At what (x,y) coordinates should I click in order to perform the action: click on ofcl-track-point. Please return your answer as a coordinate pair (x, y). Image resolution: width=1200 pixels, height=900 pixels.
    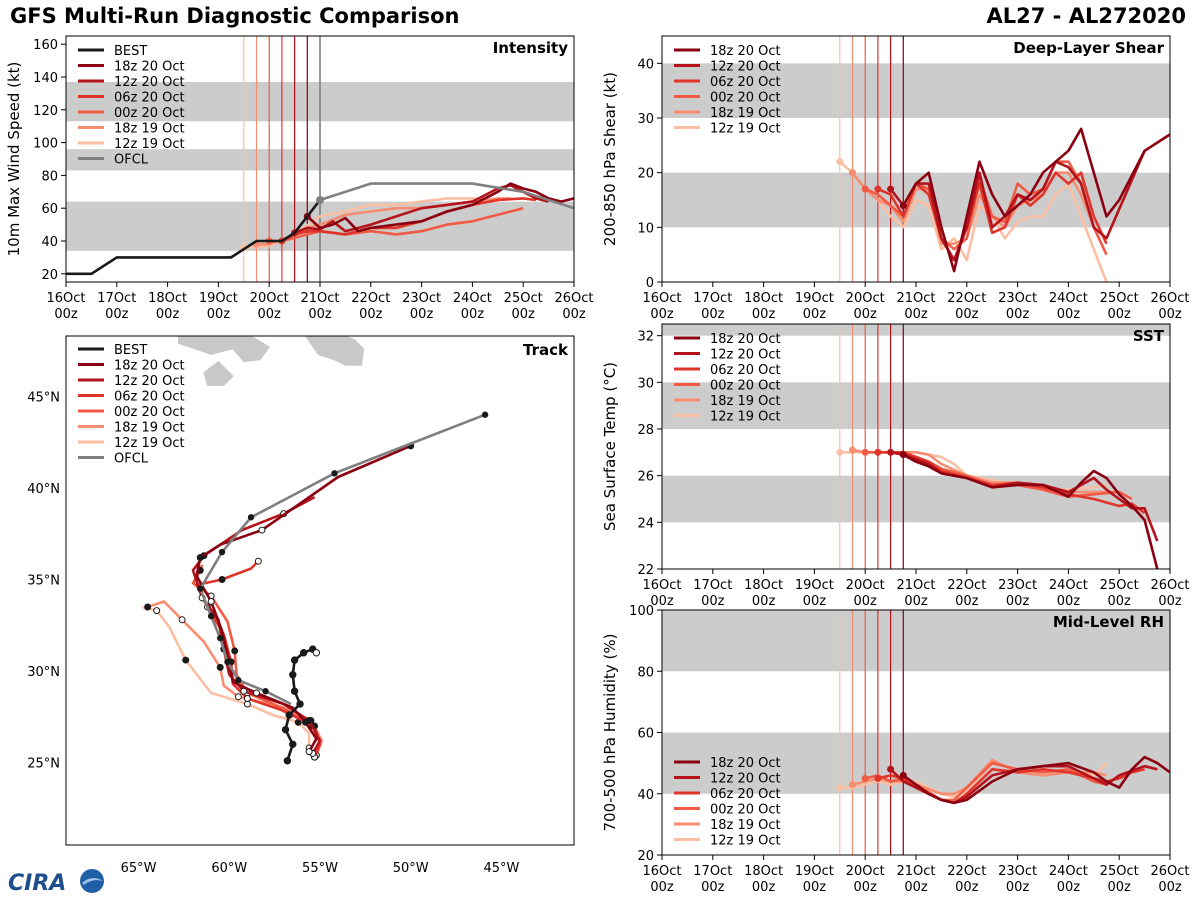
    Looking at the image, I should click on (211, 616).